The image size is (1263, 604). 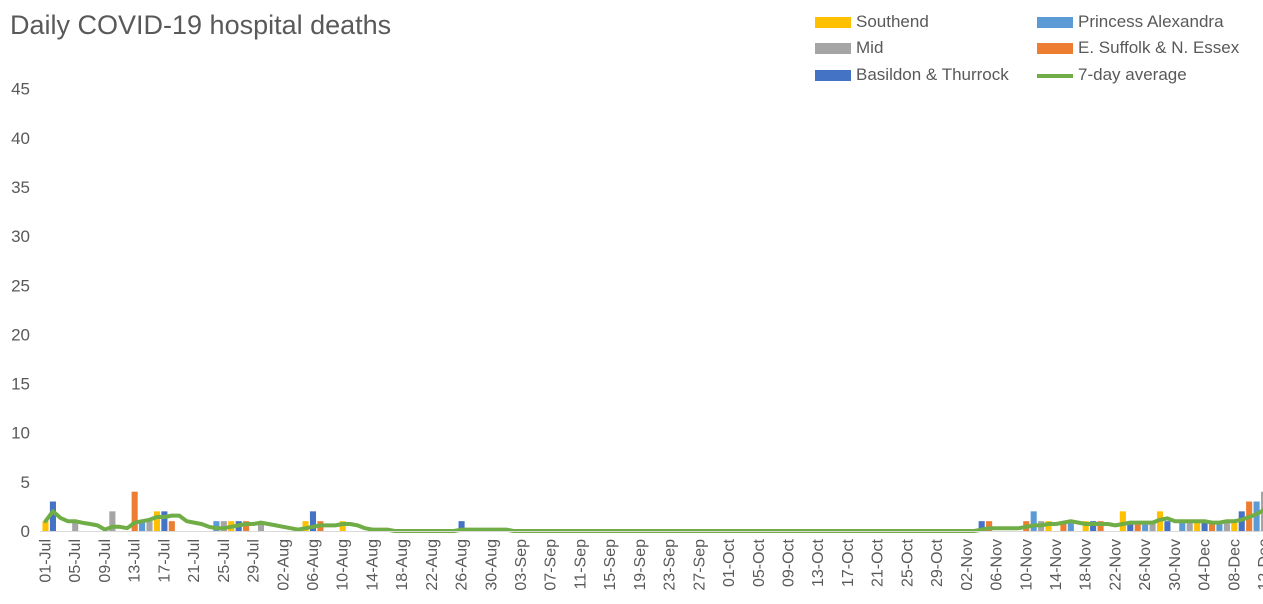 I want to click on x-tick-label: 26-Aug, so click(x=462, y=565).